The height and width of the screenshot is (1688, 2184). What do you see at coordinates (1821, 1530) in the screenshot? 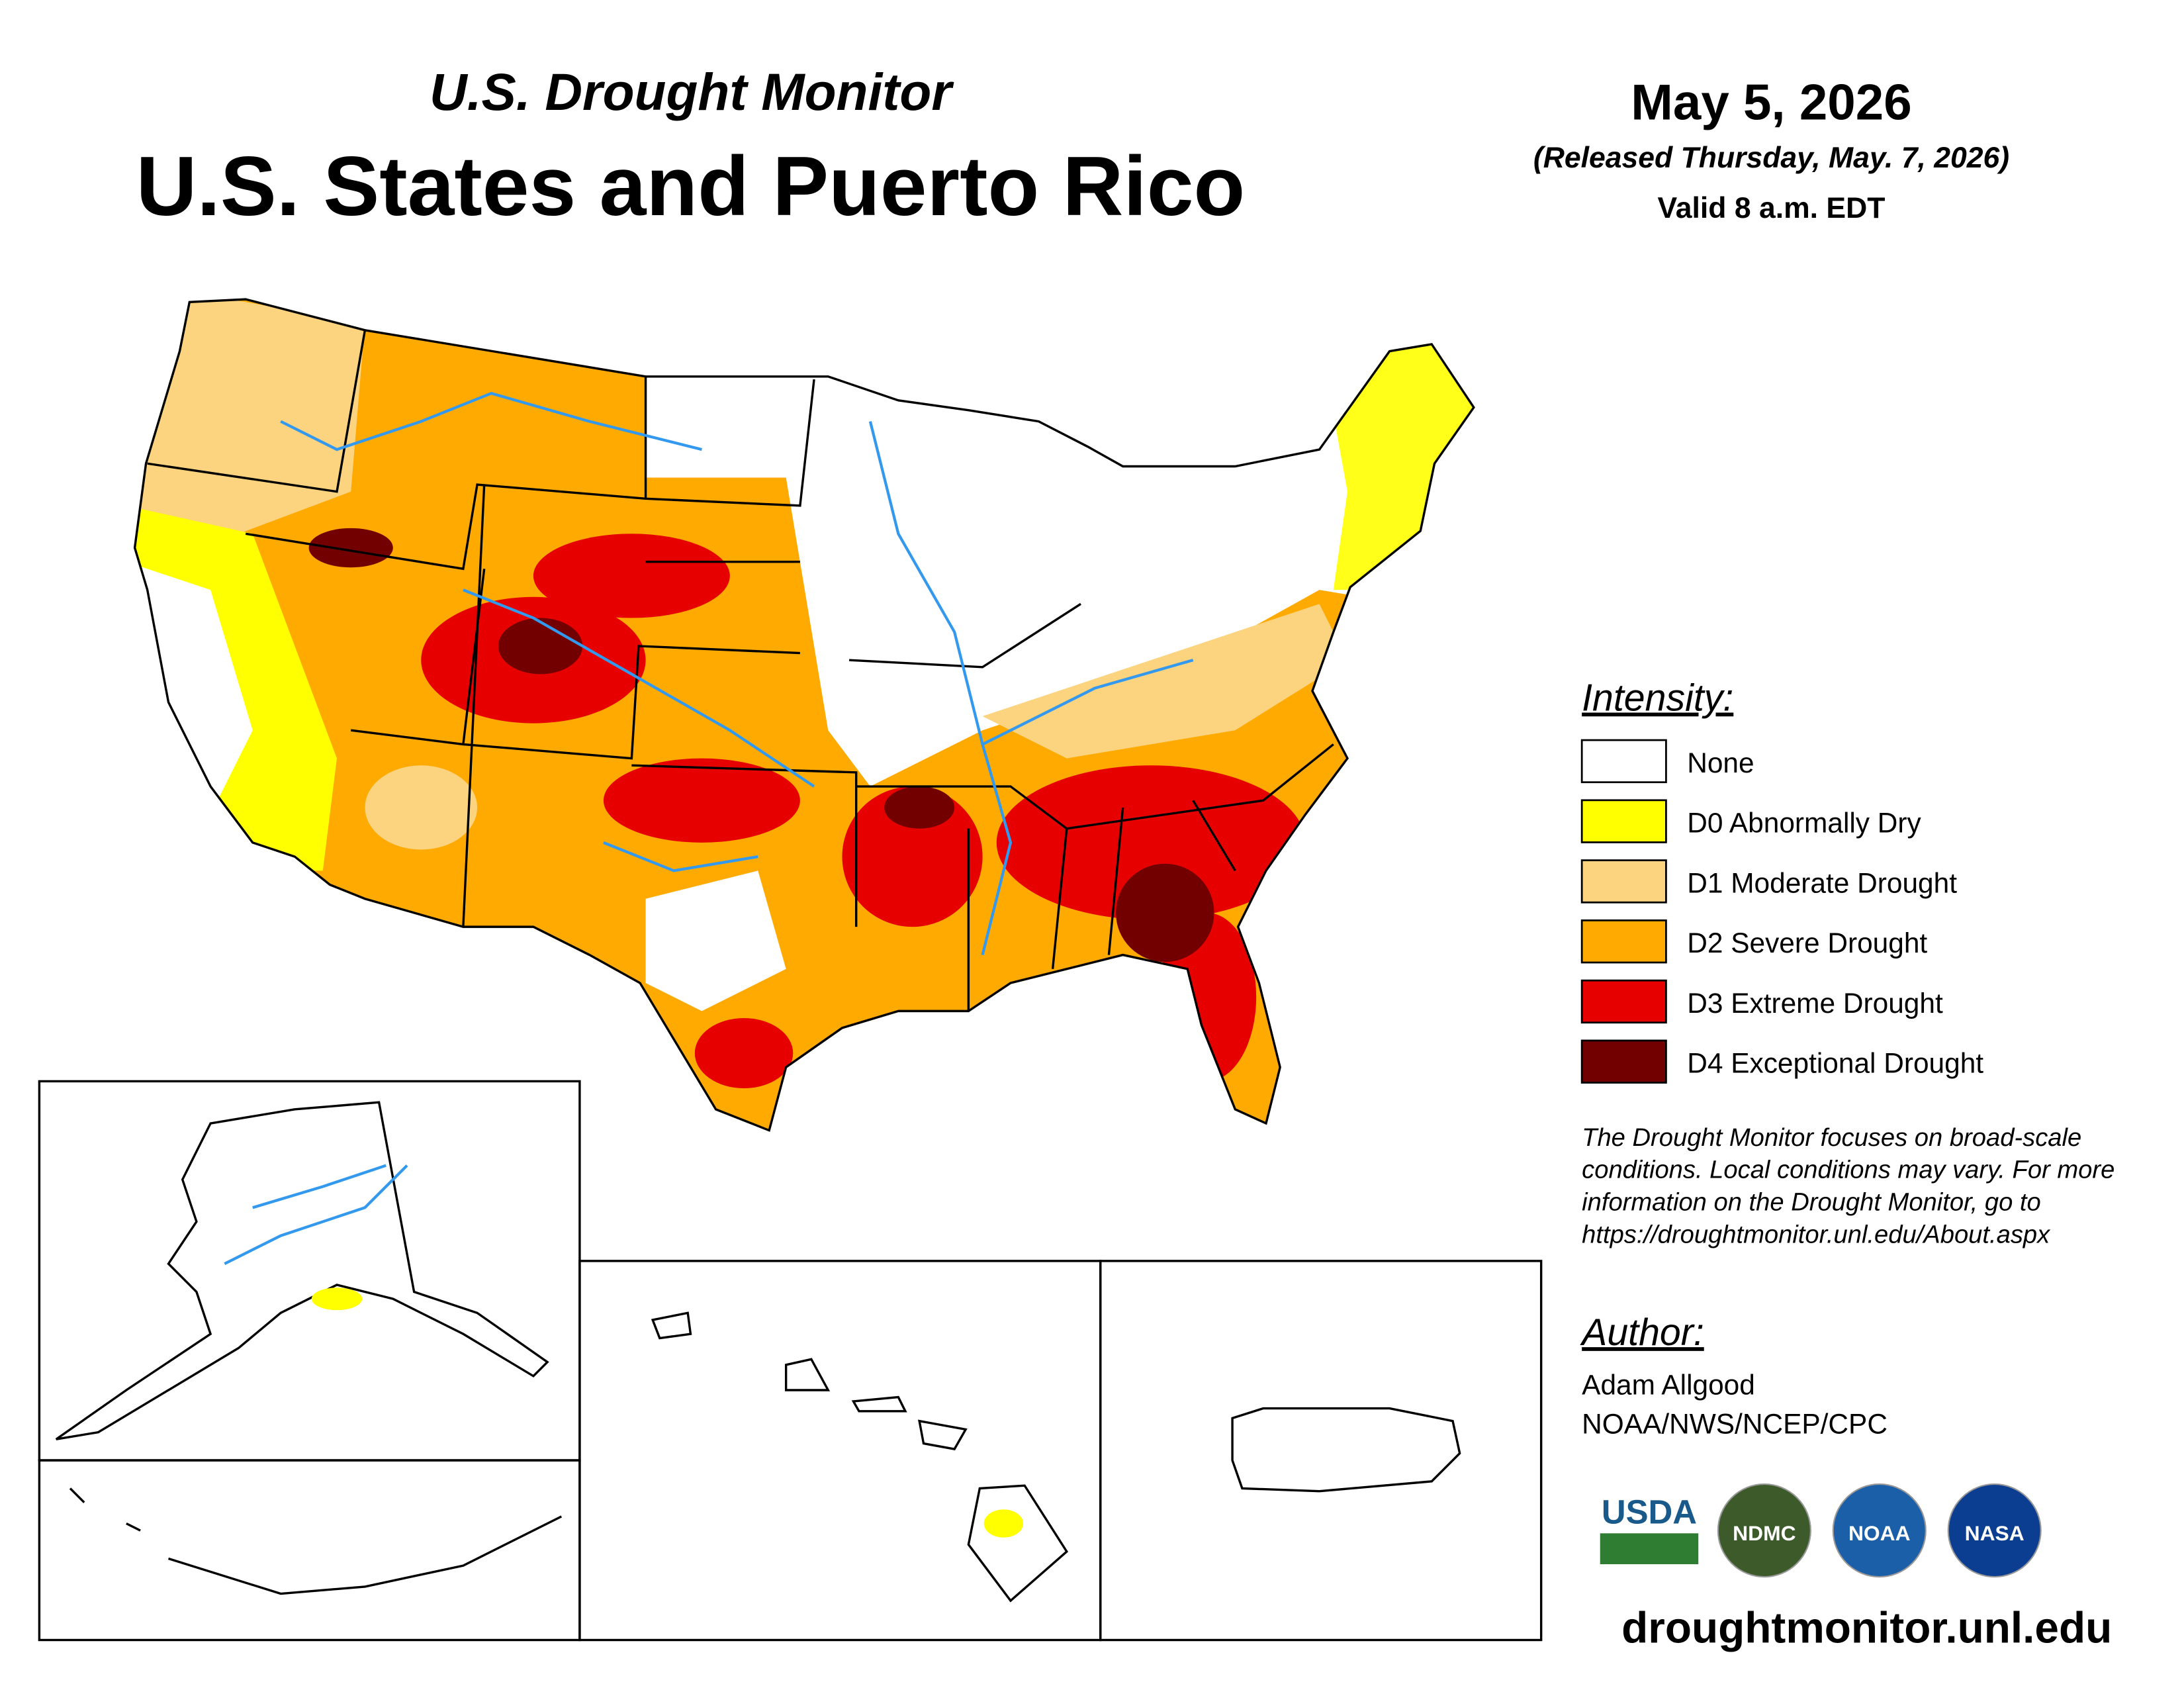
I see `logos: USDA NDMC NOAA NASA` at bounding box center [1821, 1530].